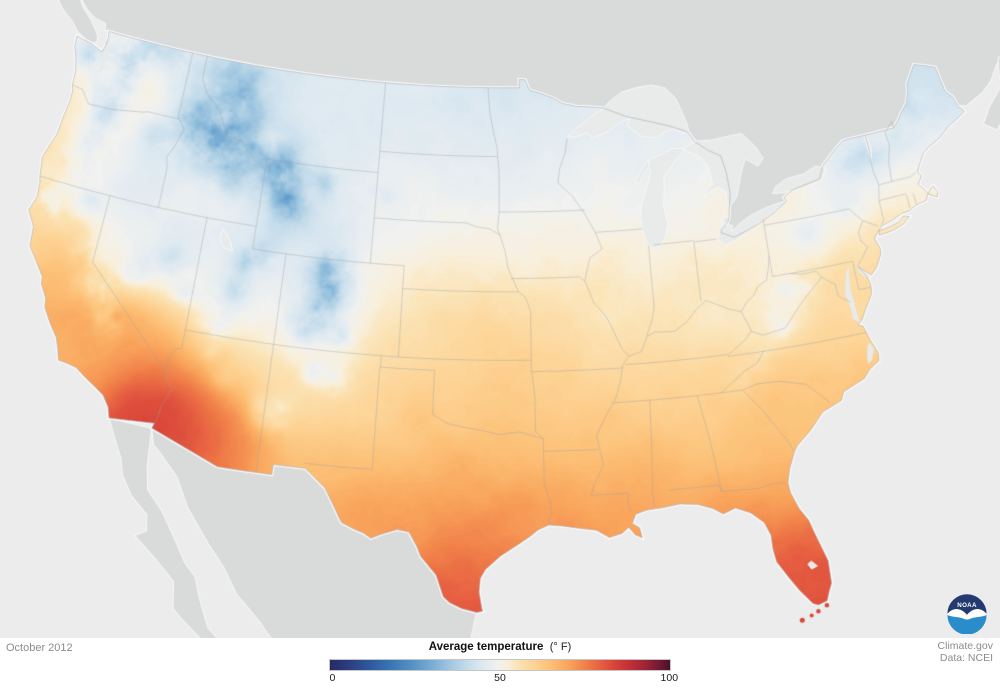 This screenshot has height=690, width=1000. I want to click on noaa-logo-text: NOAA, so click(967, 605).